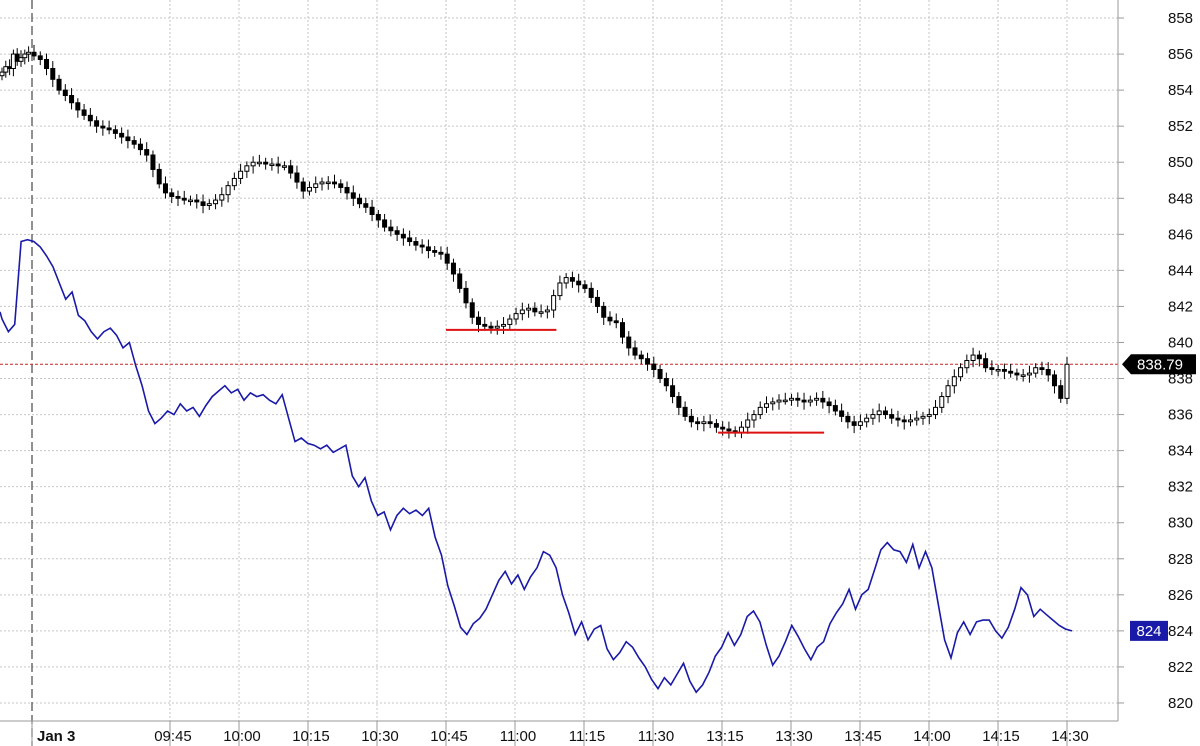 The image size is (1200, 746). Describe the element at coordinates (1148, 631) in the screenshot. I see `comparison-last-label: 824` at that location.